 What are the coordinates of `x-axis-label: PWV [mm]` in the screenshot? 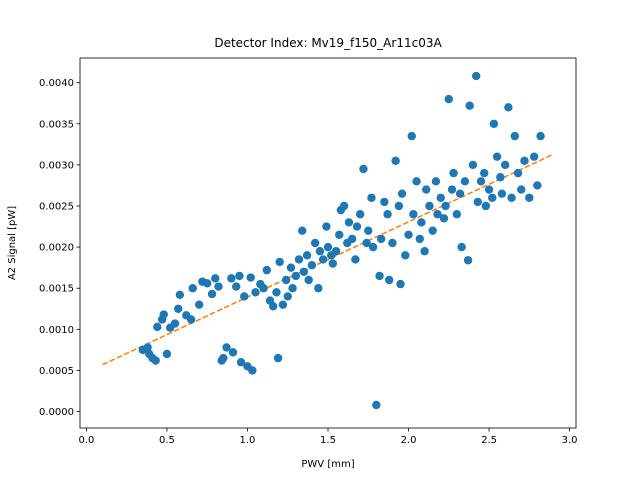 It's located at (327, 464).